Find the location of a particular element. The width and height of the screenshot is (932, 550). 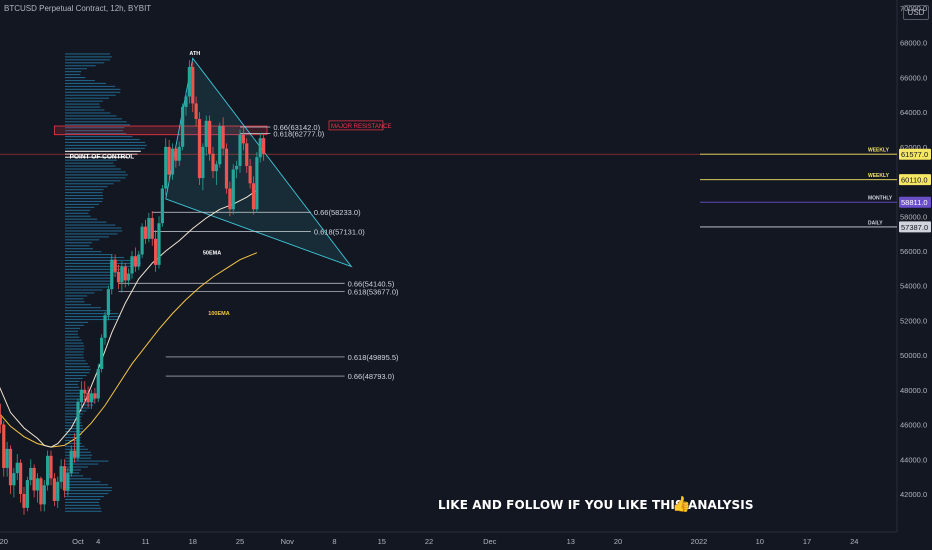

time-tick-label: 25 is located at coordinates (240, 541).